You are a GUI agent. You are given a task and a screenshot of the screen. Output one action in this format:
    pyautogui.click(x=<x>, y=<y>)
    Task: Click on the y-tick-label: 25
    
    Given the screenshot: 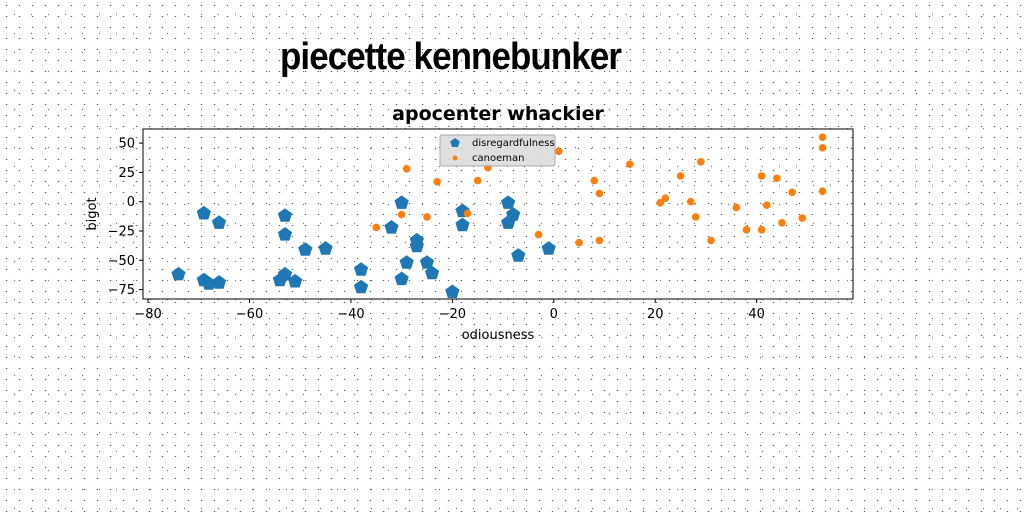 What is the action you would take?
    pyautogui.click(x=126, y=173)
    